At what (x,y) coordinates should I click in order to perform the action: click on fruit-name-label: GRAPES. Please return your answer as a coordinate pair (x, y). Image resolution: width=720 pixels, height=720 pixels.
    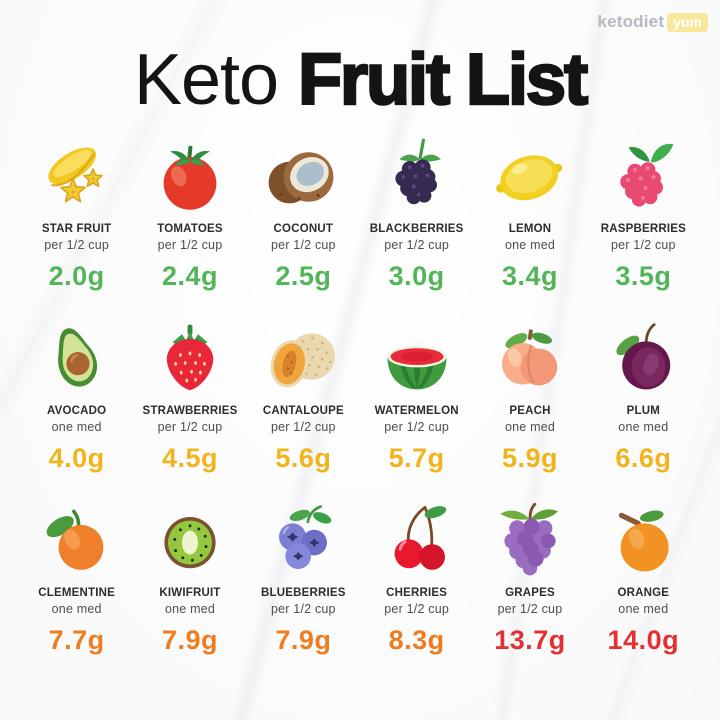
    Looking at the image, I should click on (530, 593).